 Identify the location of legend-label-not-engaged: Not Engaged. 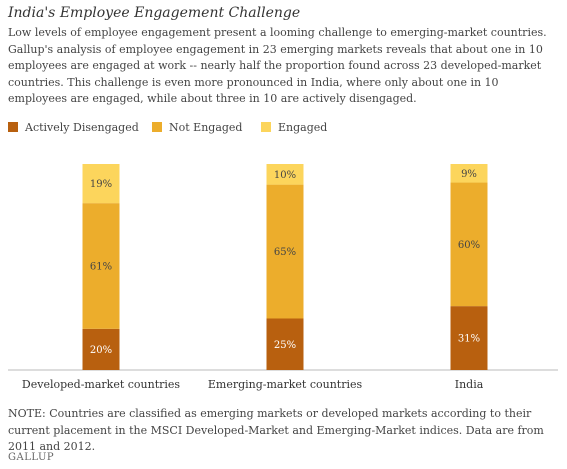
(206, 127).